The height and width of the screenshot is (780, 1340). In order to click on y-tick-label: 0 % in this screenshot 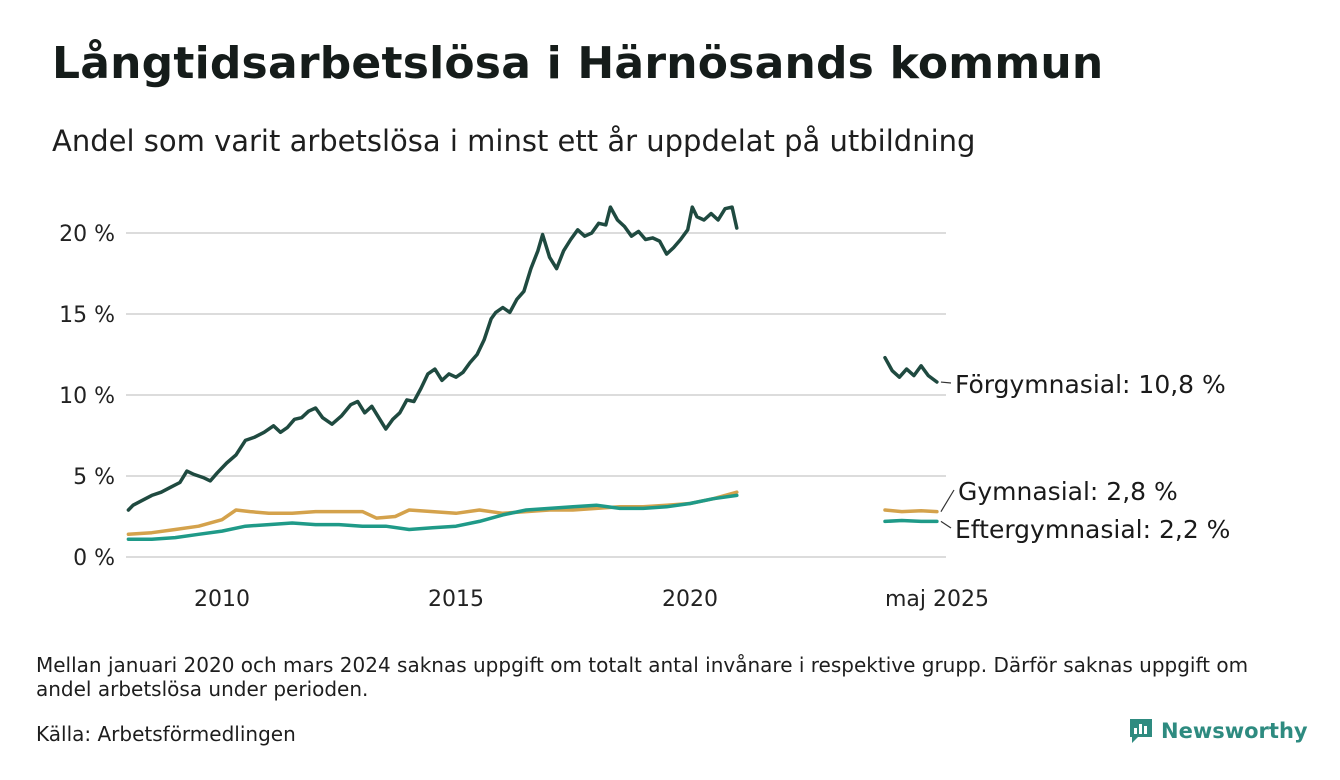, I will do `click(94, 558)`.